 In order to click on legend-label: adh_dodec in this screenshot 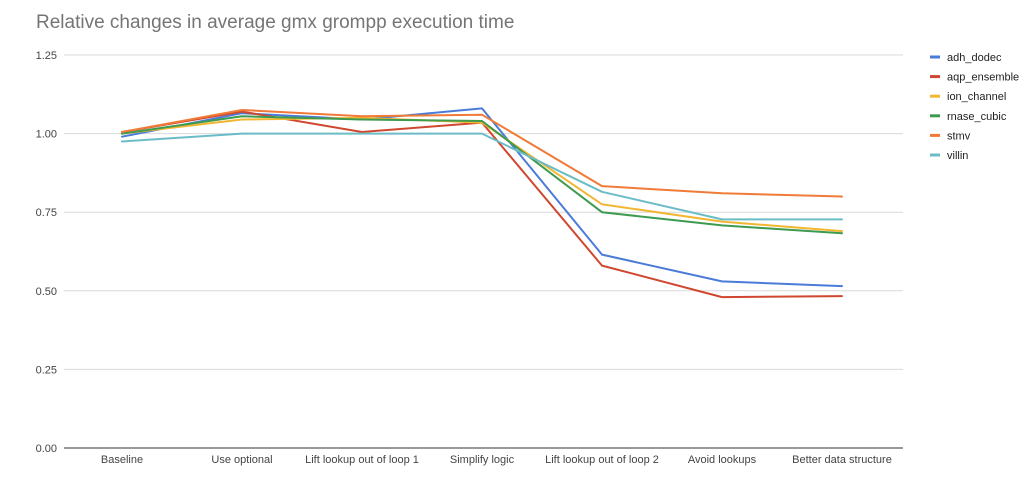, I will do `click(974, 58)`.